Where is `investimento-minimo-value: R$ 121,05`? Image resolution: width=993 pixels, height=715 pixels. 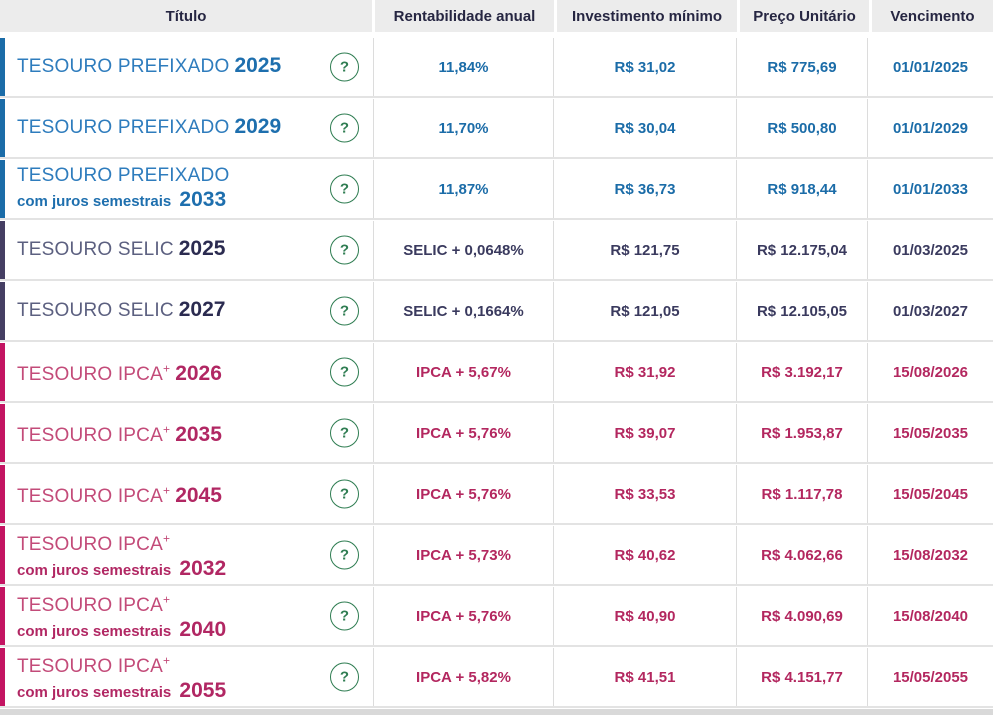 investimento-minimo-value: R$ 121,05 is located at coordinates (644, 311).